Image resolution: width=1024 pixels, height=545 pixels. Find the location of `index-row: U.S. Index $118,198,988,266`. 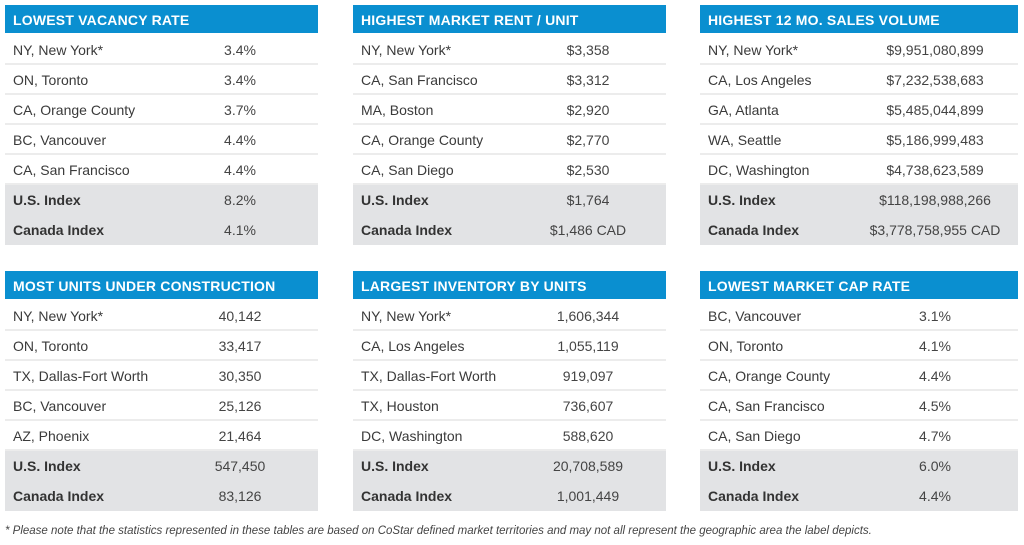

index-row: U.S. Index $118,198,988,266 is located at coordinates (859, 200).